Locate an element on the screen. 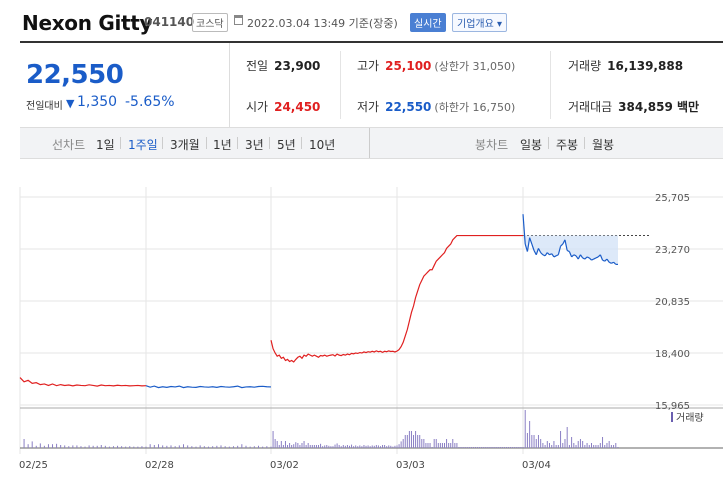  period-3m: 3개월 is located at coordinates (185, 145).